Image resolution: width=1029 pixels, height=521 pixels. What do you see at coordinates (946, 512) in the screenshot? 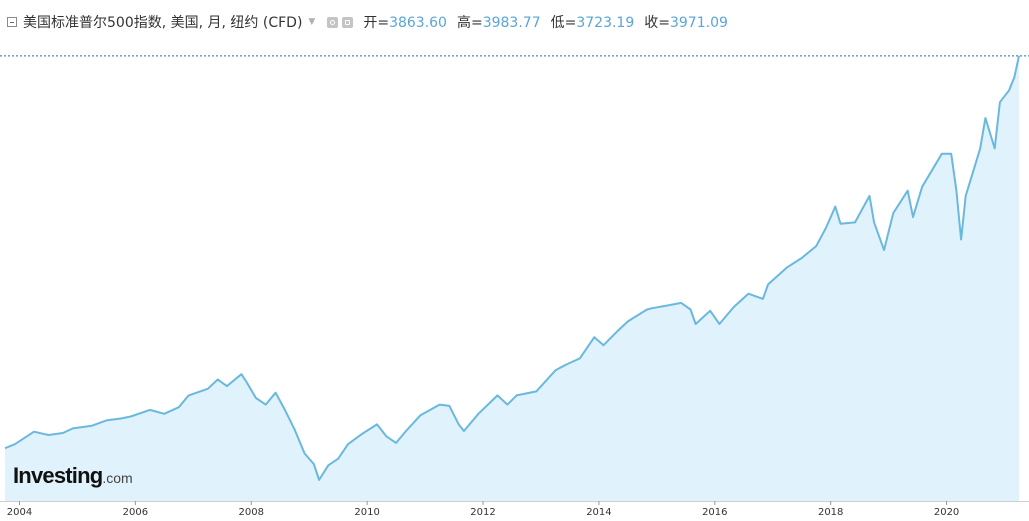
I see `x-tick-label: 2020` at bounding box center [946, 512].